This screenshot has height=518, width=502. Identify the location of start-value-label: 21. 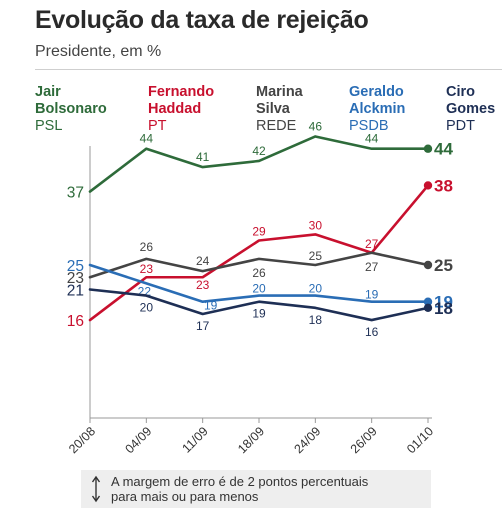
(75, 290).